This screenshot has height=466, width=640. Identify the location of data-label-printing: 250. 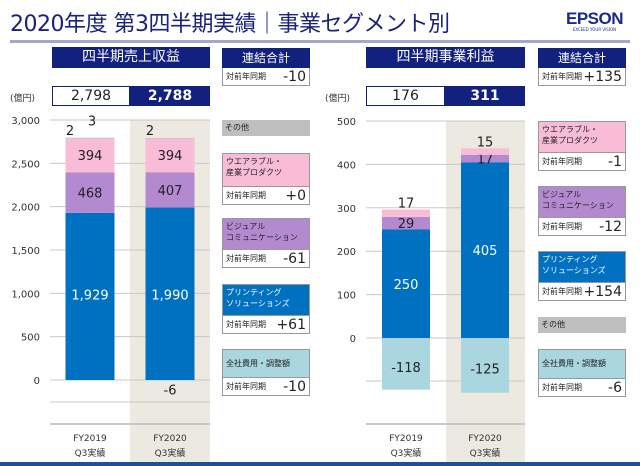
(406, 285).